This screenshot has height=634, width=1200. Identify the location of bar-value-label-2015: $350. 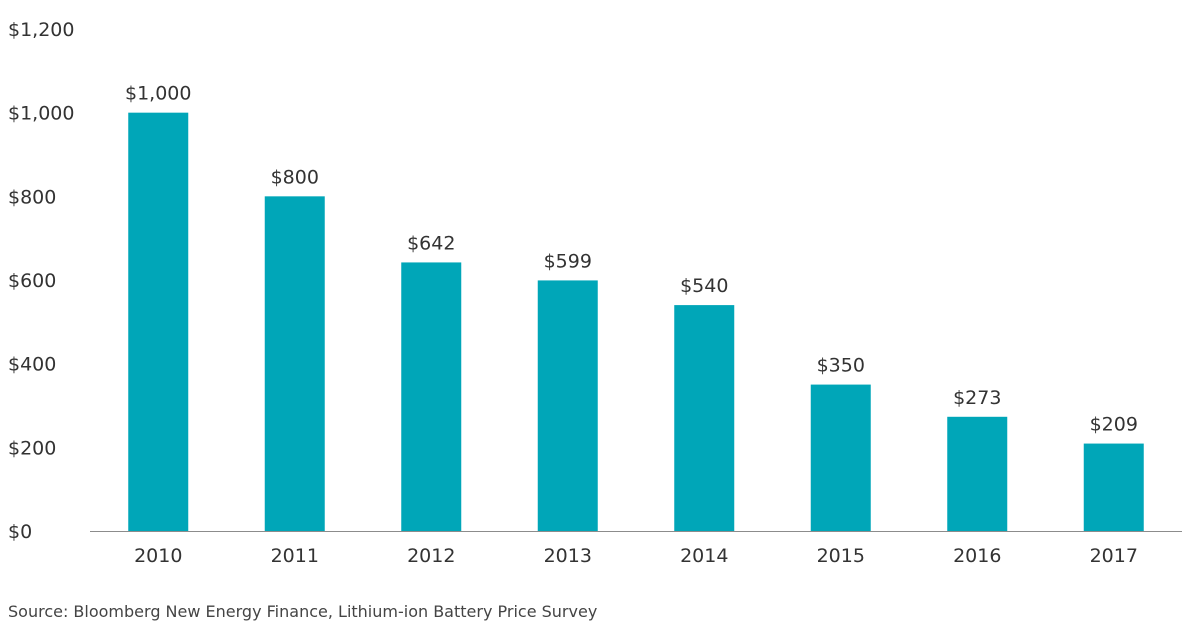
(841, 366).